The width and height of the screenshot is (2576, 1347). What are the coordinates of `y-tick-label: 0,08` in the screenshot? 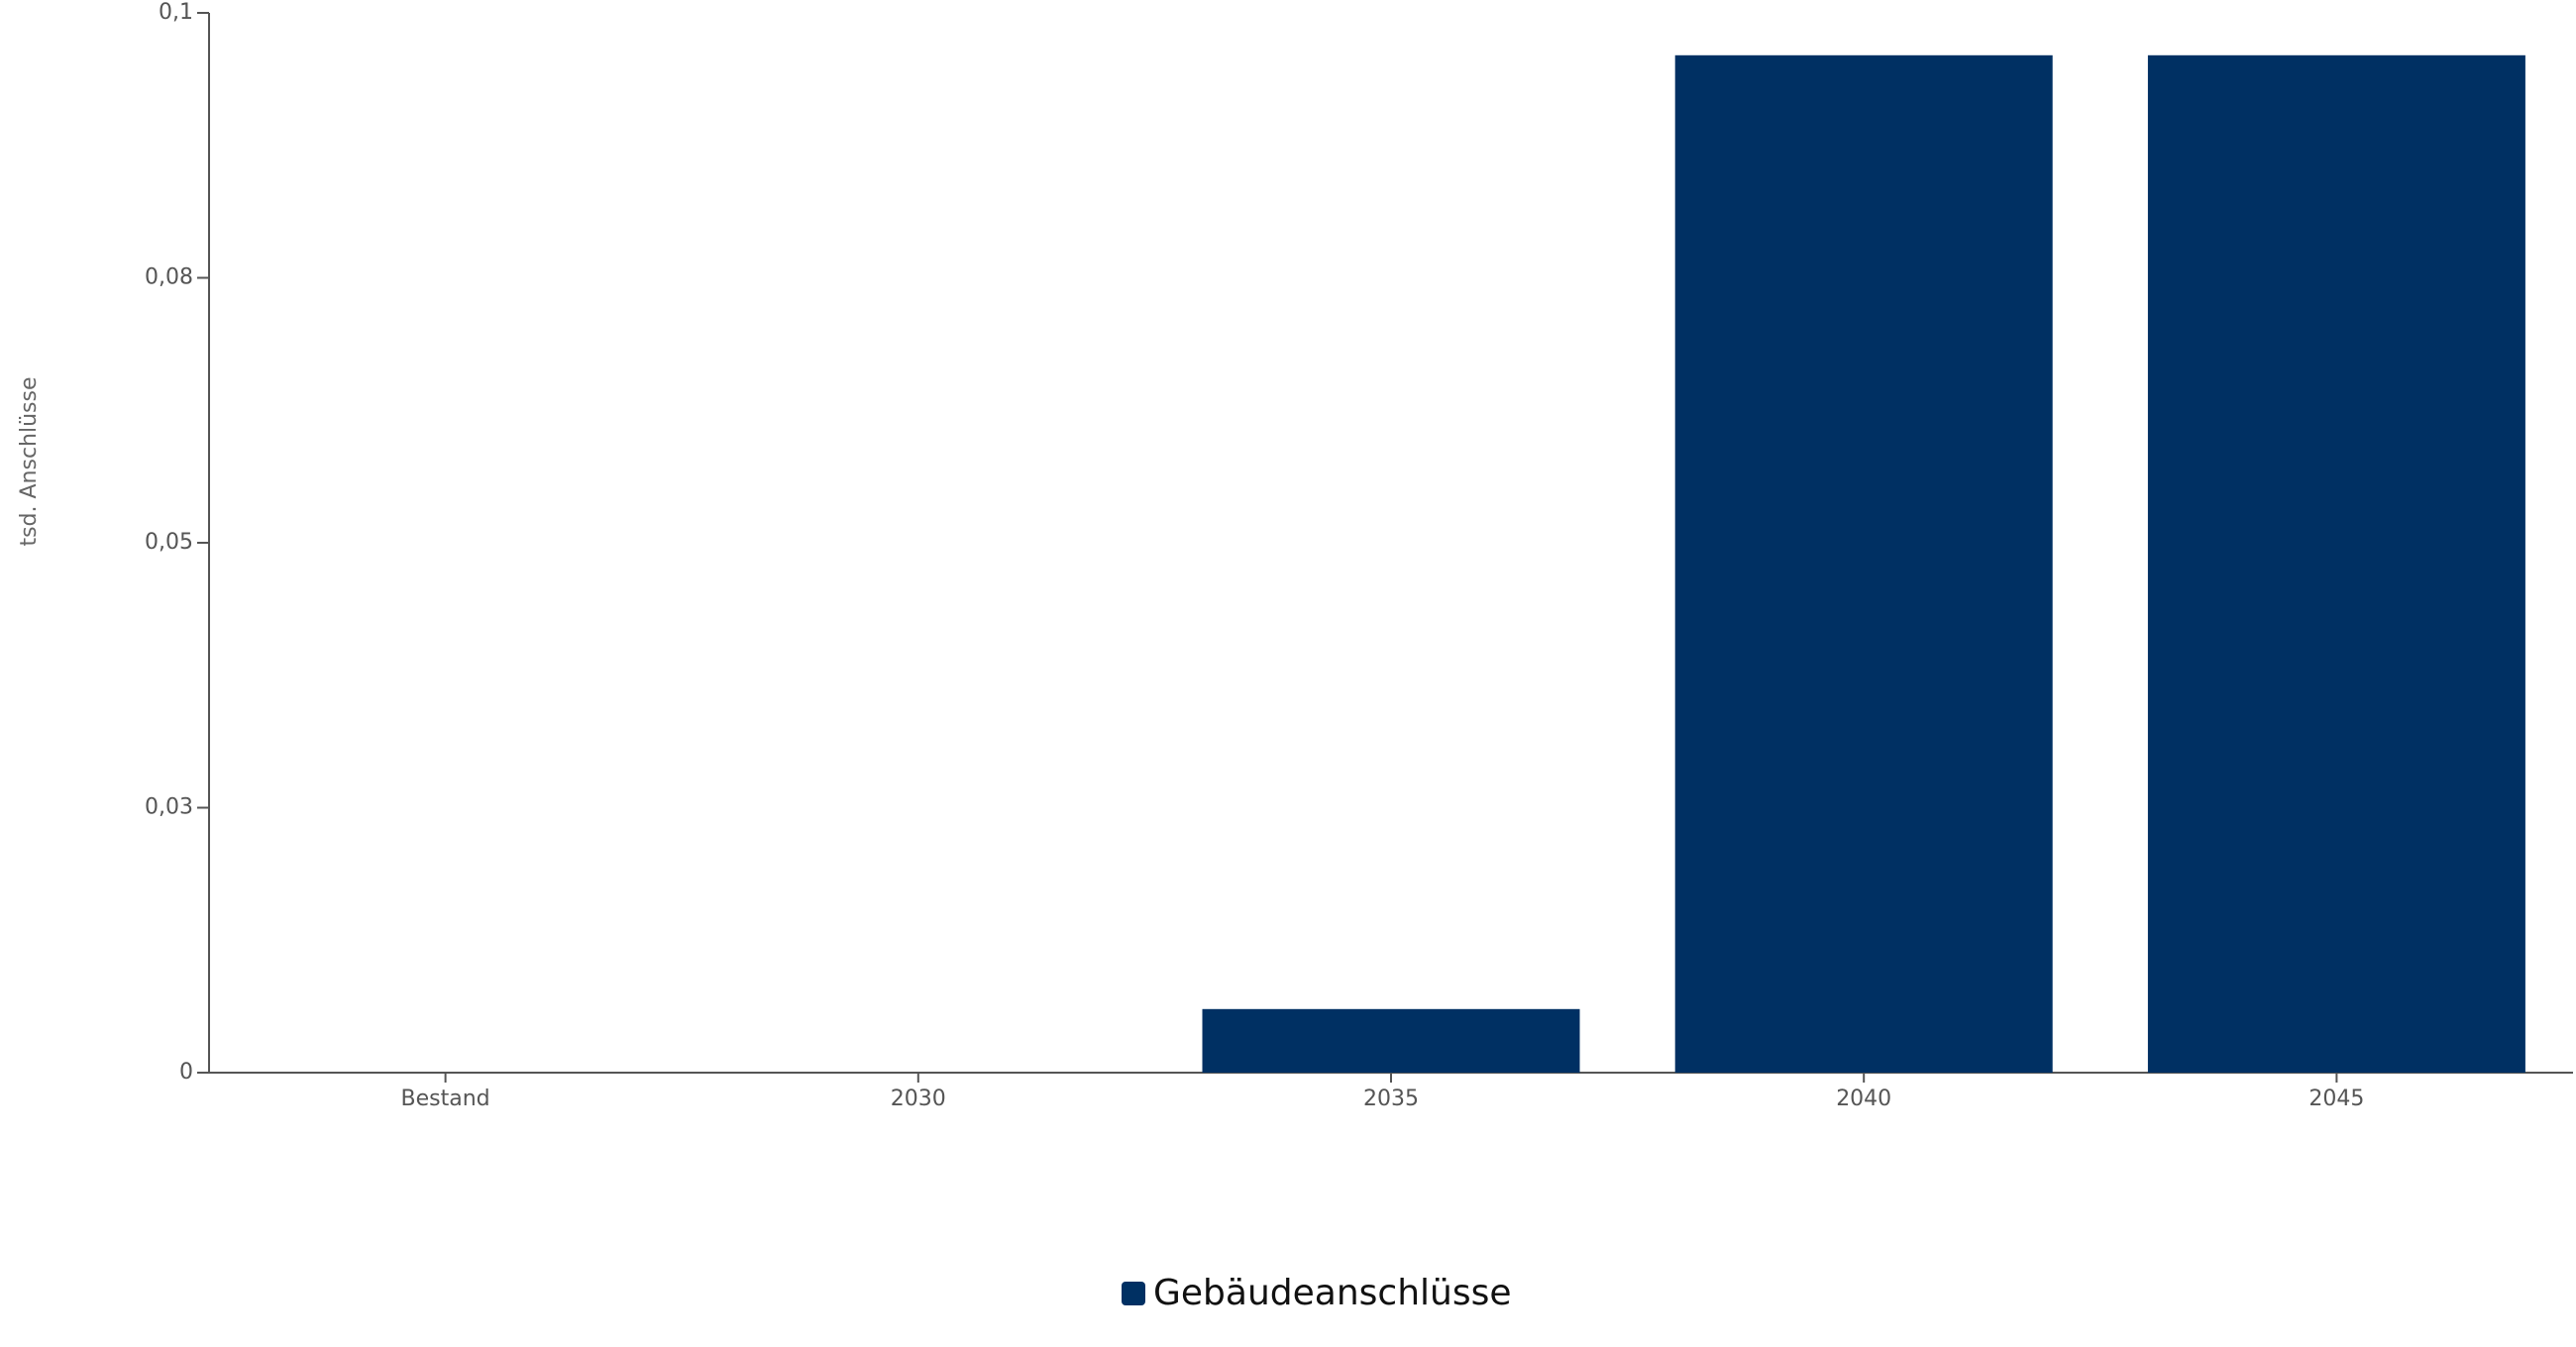 It's located at (169, 277).